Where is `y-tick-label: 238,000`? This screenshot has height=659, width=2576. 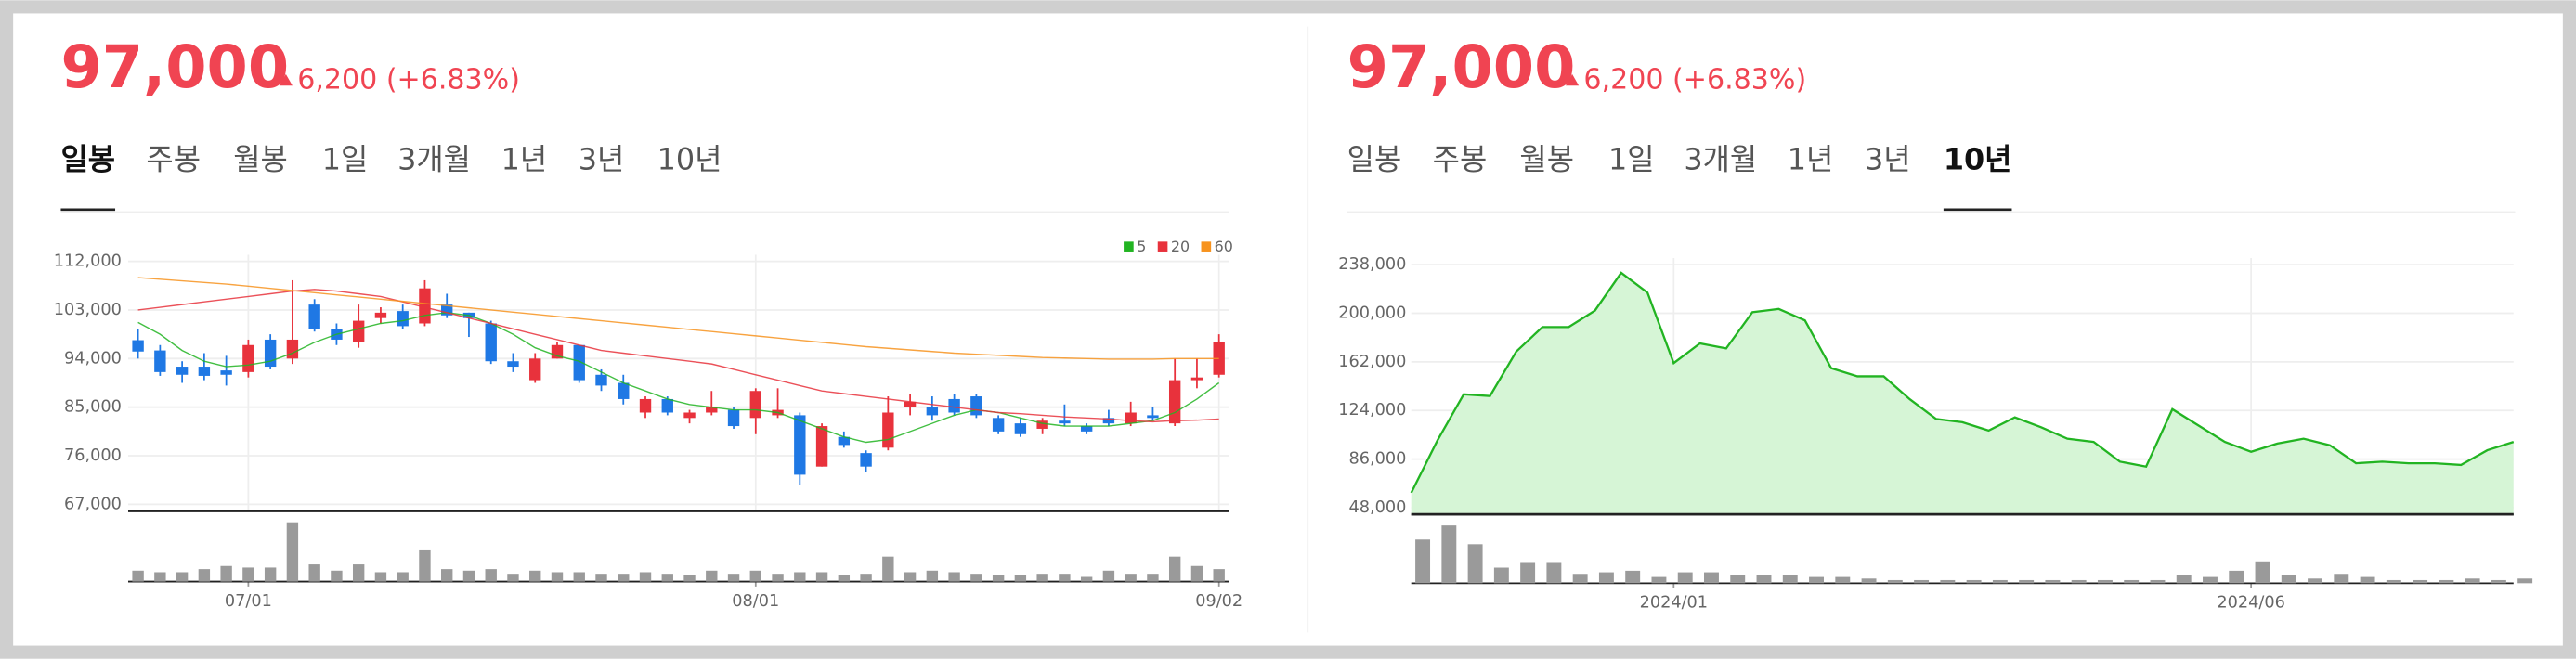 y-tick-label: 238,000 is located at coordinates (1372, 264).